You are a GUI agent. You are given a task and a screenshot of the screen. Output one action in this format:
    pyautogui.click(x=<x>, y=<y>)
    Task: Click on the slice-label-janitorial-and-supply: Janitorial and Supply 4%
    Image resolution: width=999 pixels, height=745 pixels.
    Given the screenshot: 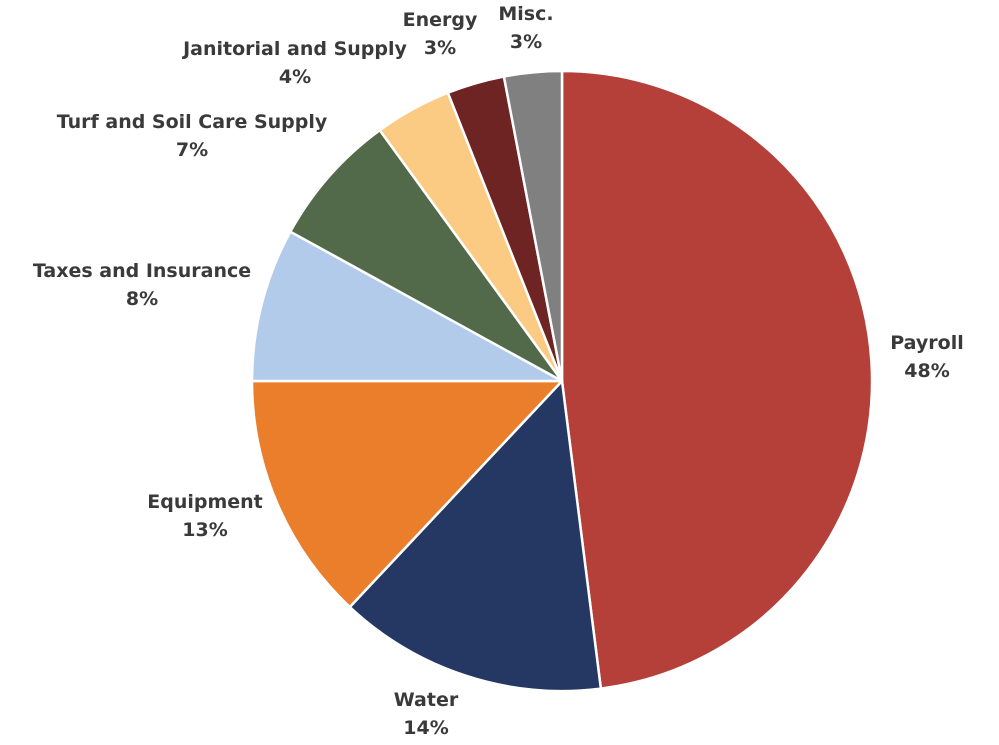 What is the action you would take?
    pyautogui.click(x=294, y=63)
    